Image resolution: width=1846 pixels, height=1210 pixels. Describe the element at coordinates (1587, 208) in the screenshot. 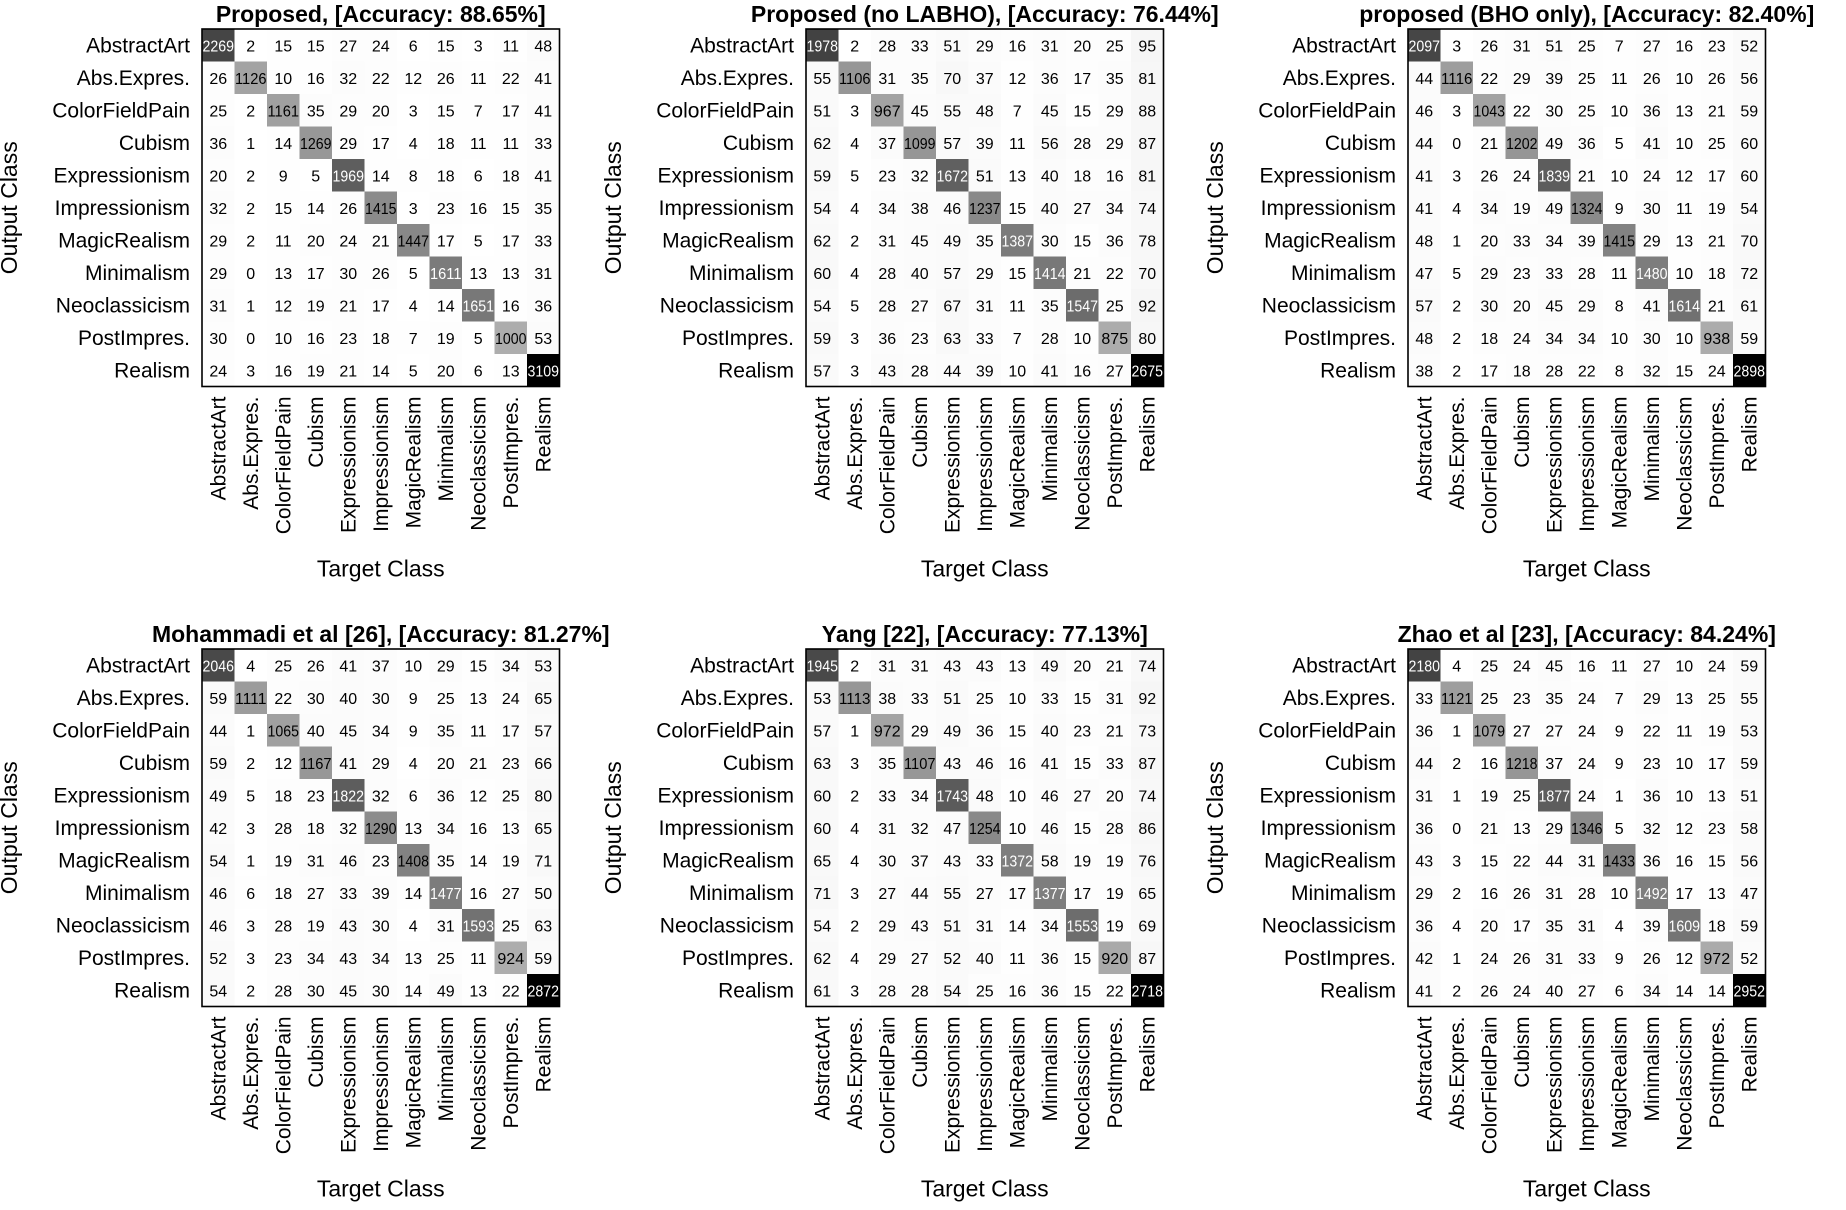

I see `plot-frame` at that location.